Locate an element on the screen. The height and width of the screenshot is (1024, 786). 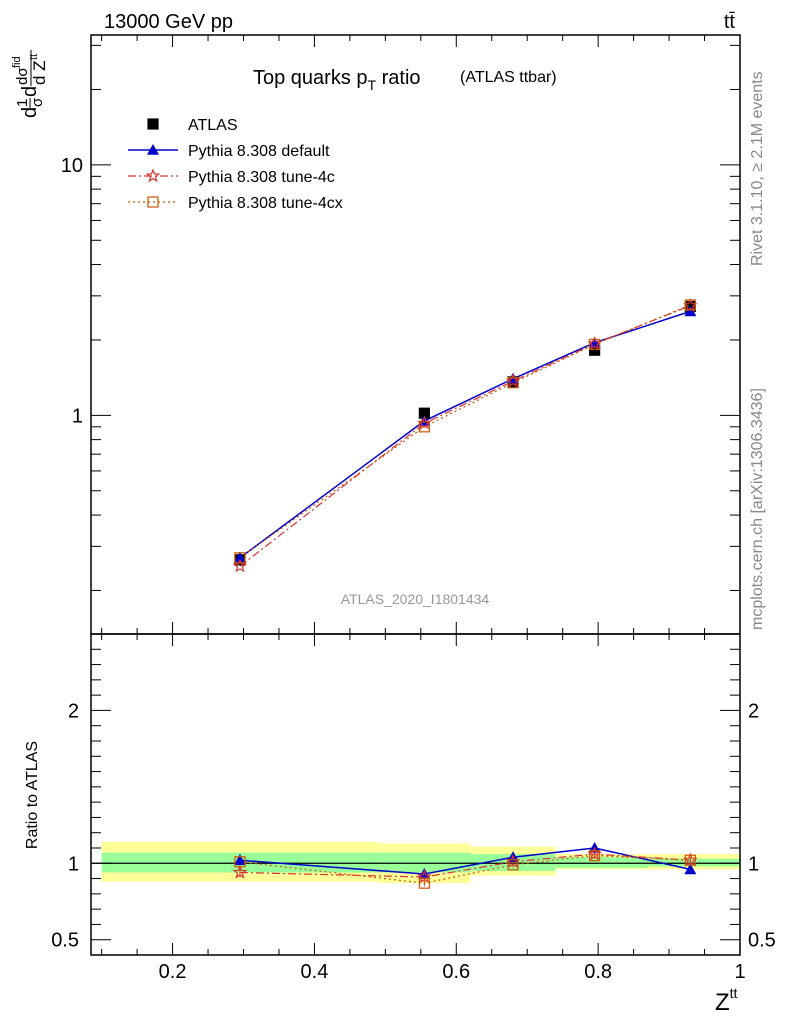
chart-title-note: (ATLAS ttbar) is located at coordinates (508, 77).